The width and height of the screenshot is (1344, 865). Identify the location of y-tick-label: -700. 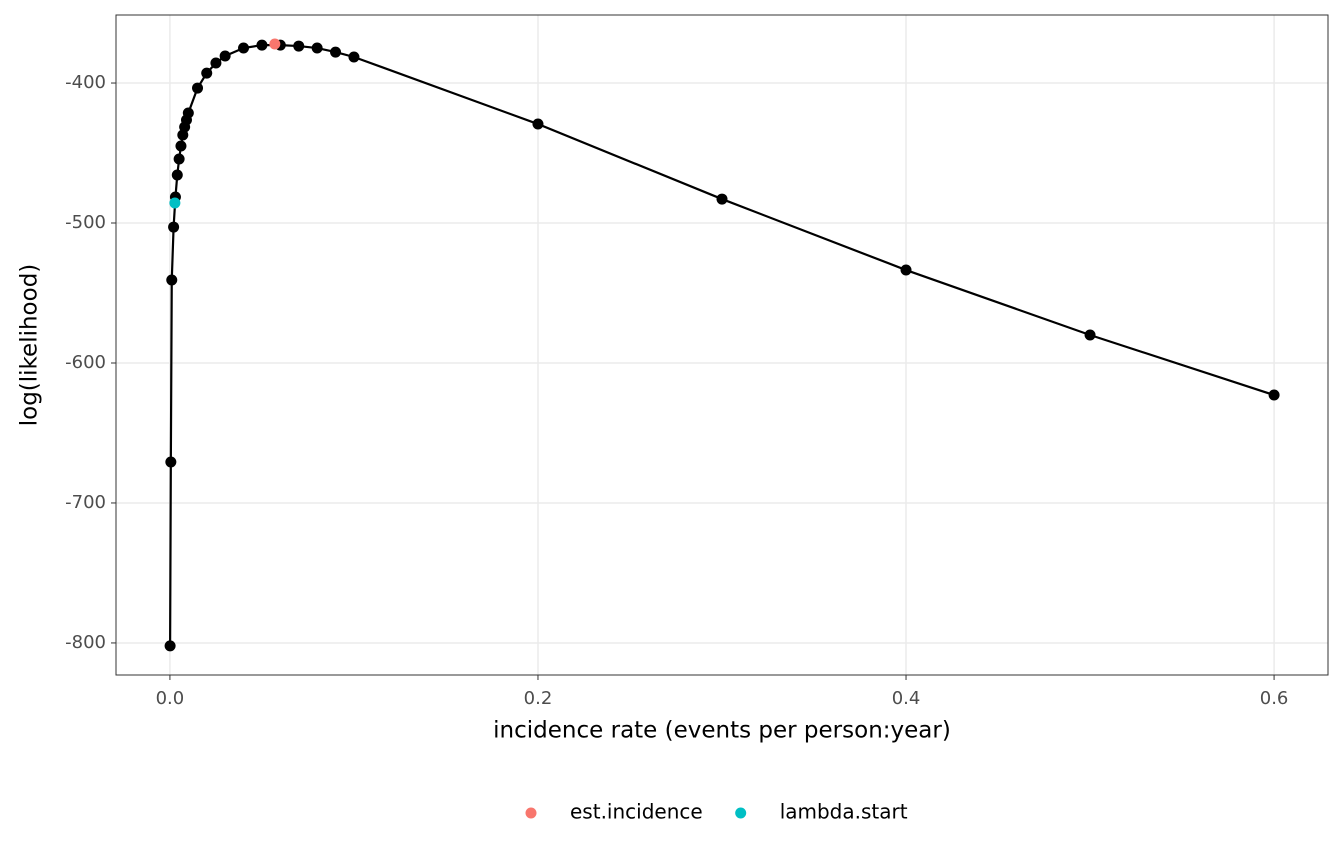
(85, 502).